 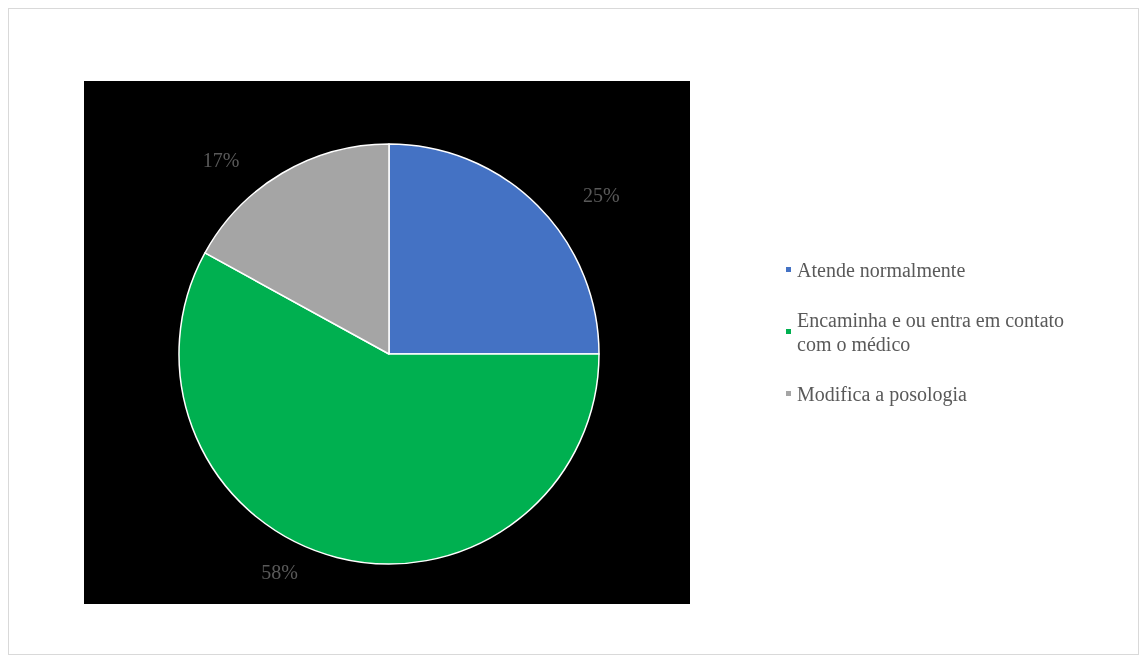 I want to click on legend-label: Atende normalmente, so click(x=881, y=269).